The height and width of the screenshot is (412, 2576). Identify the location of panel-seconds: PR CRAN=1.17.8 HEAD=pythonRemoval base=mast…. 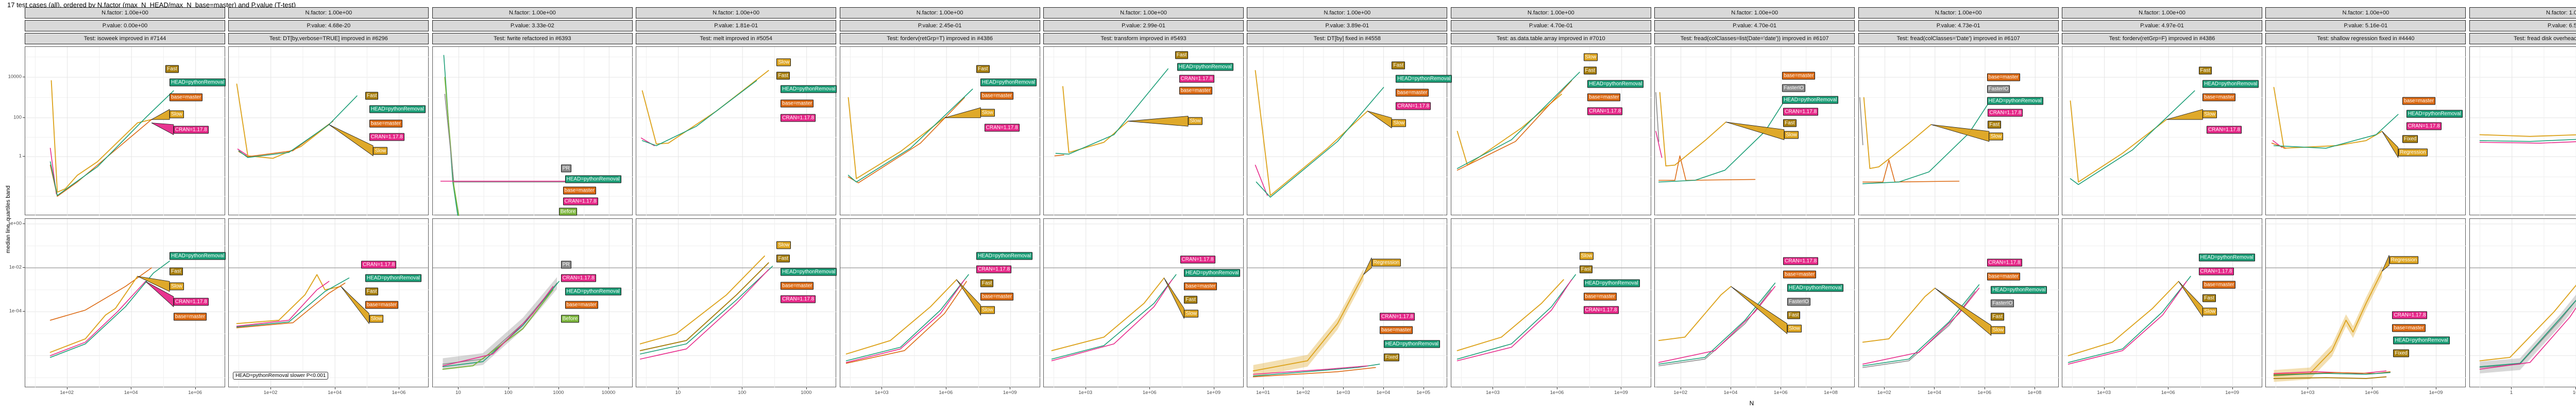
(532, 303).